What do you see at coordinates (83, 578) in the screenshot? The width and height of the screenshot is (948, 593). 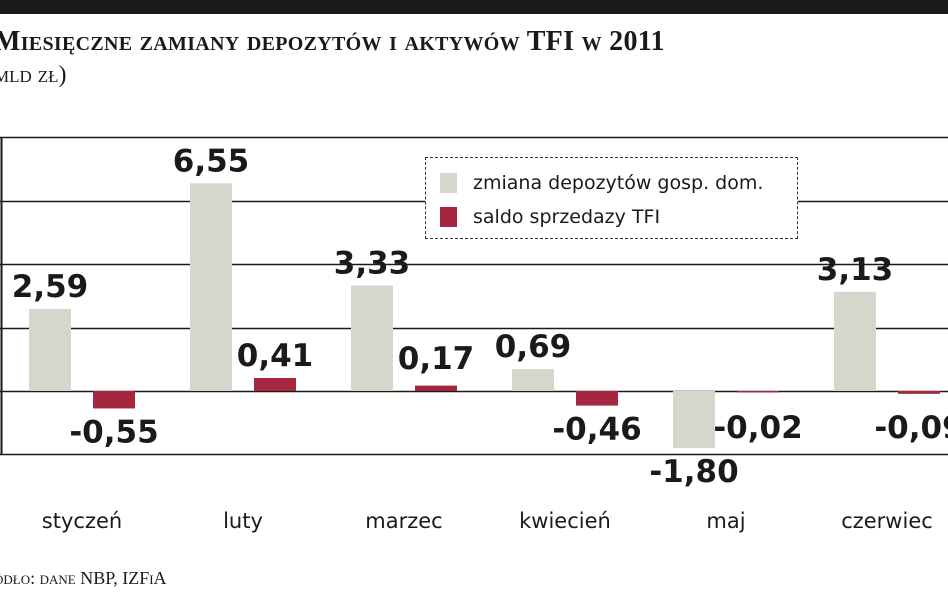 I see `source-note: ódło: dane NBP, IZFiA` at bounding box center [83, 578].